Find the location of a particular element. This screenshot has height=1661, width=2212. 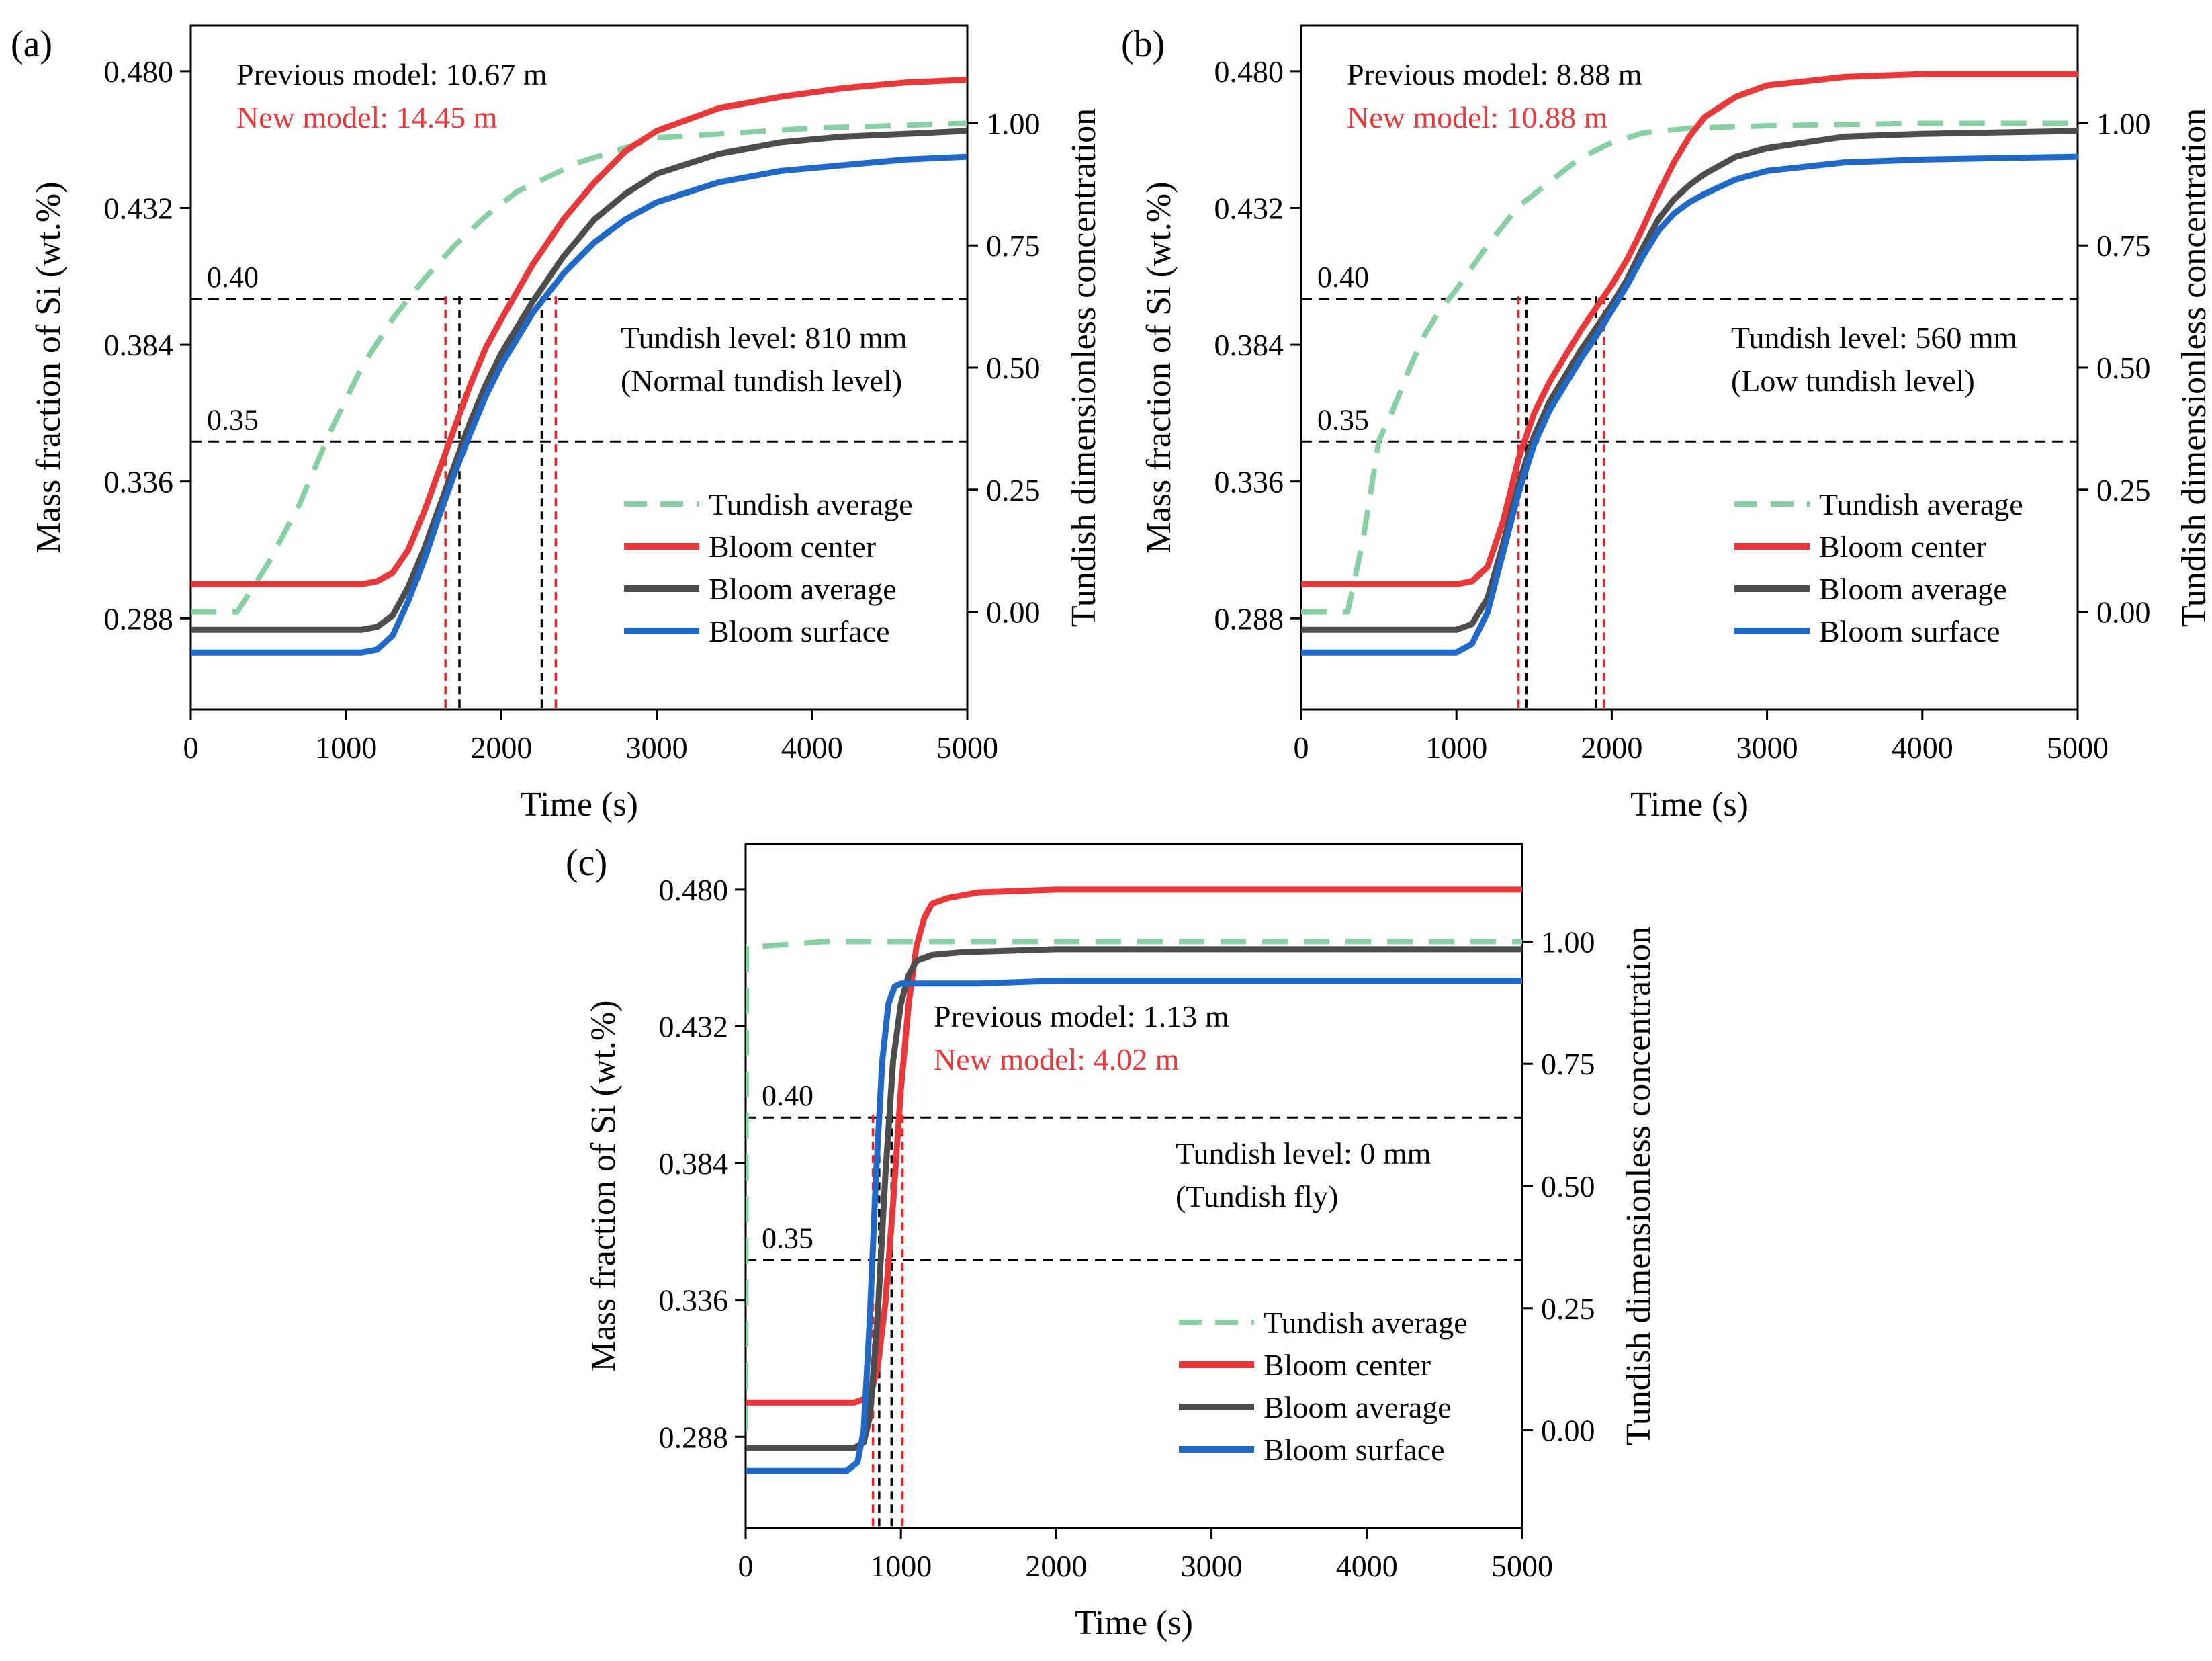

panel-label: (b) is located at coordinates (1143, 44).